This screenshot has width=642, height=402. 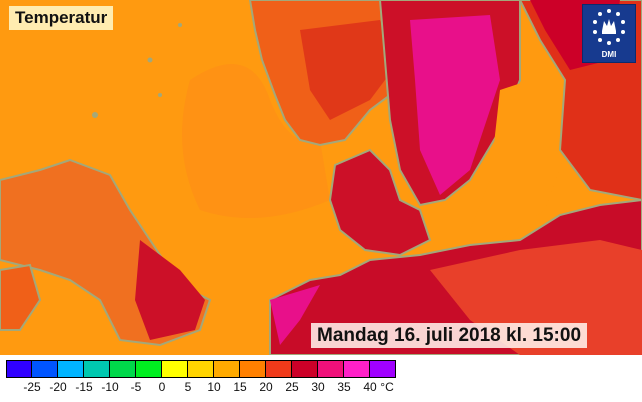 What do you see at coordinates (136, 387) in the screenshot?
I see `legend-tick-label: -5` at bounding box center [136, 387].